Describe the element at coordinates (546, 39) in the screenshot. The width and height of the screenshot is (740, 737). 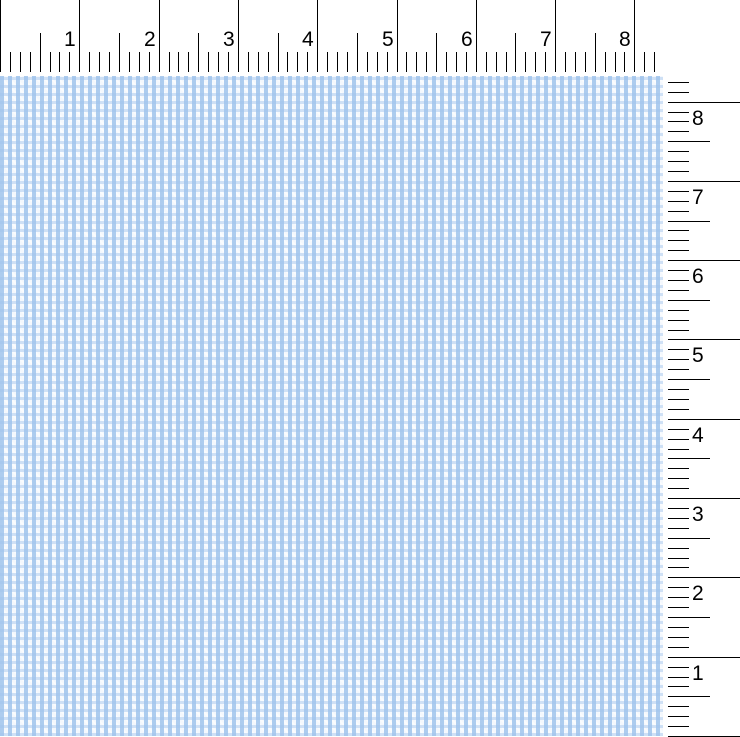
I see `ruler-label: 7` at that location.